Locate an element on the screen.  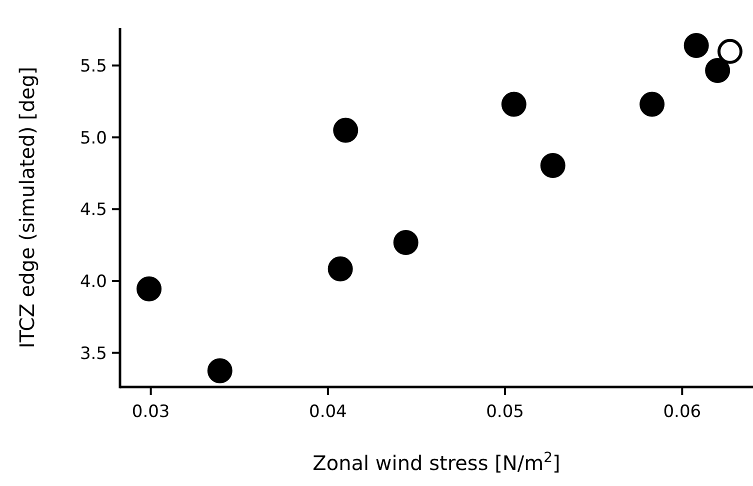
y-tick-label: 4.5 is located at coordinates (93, 210).